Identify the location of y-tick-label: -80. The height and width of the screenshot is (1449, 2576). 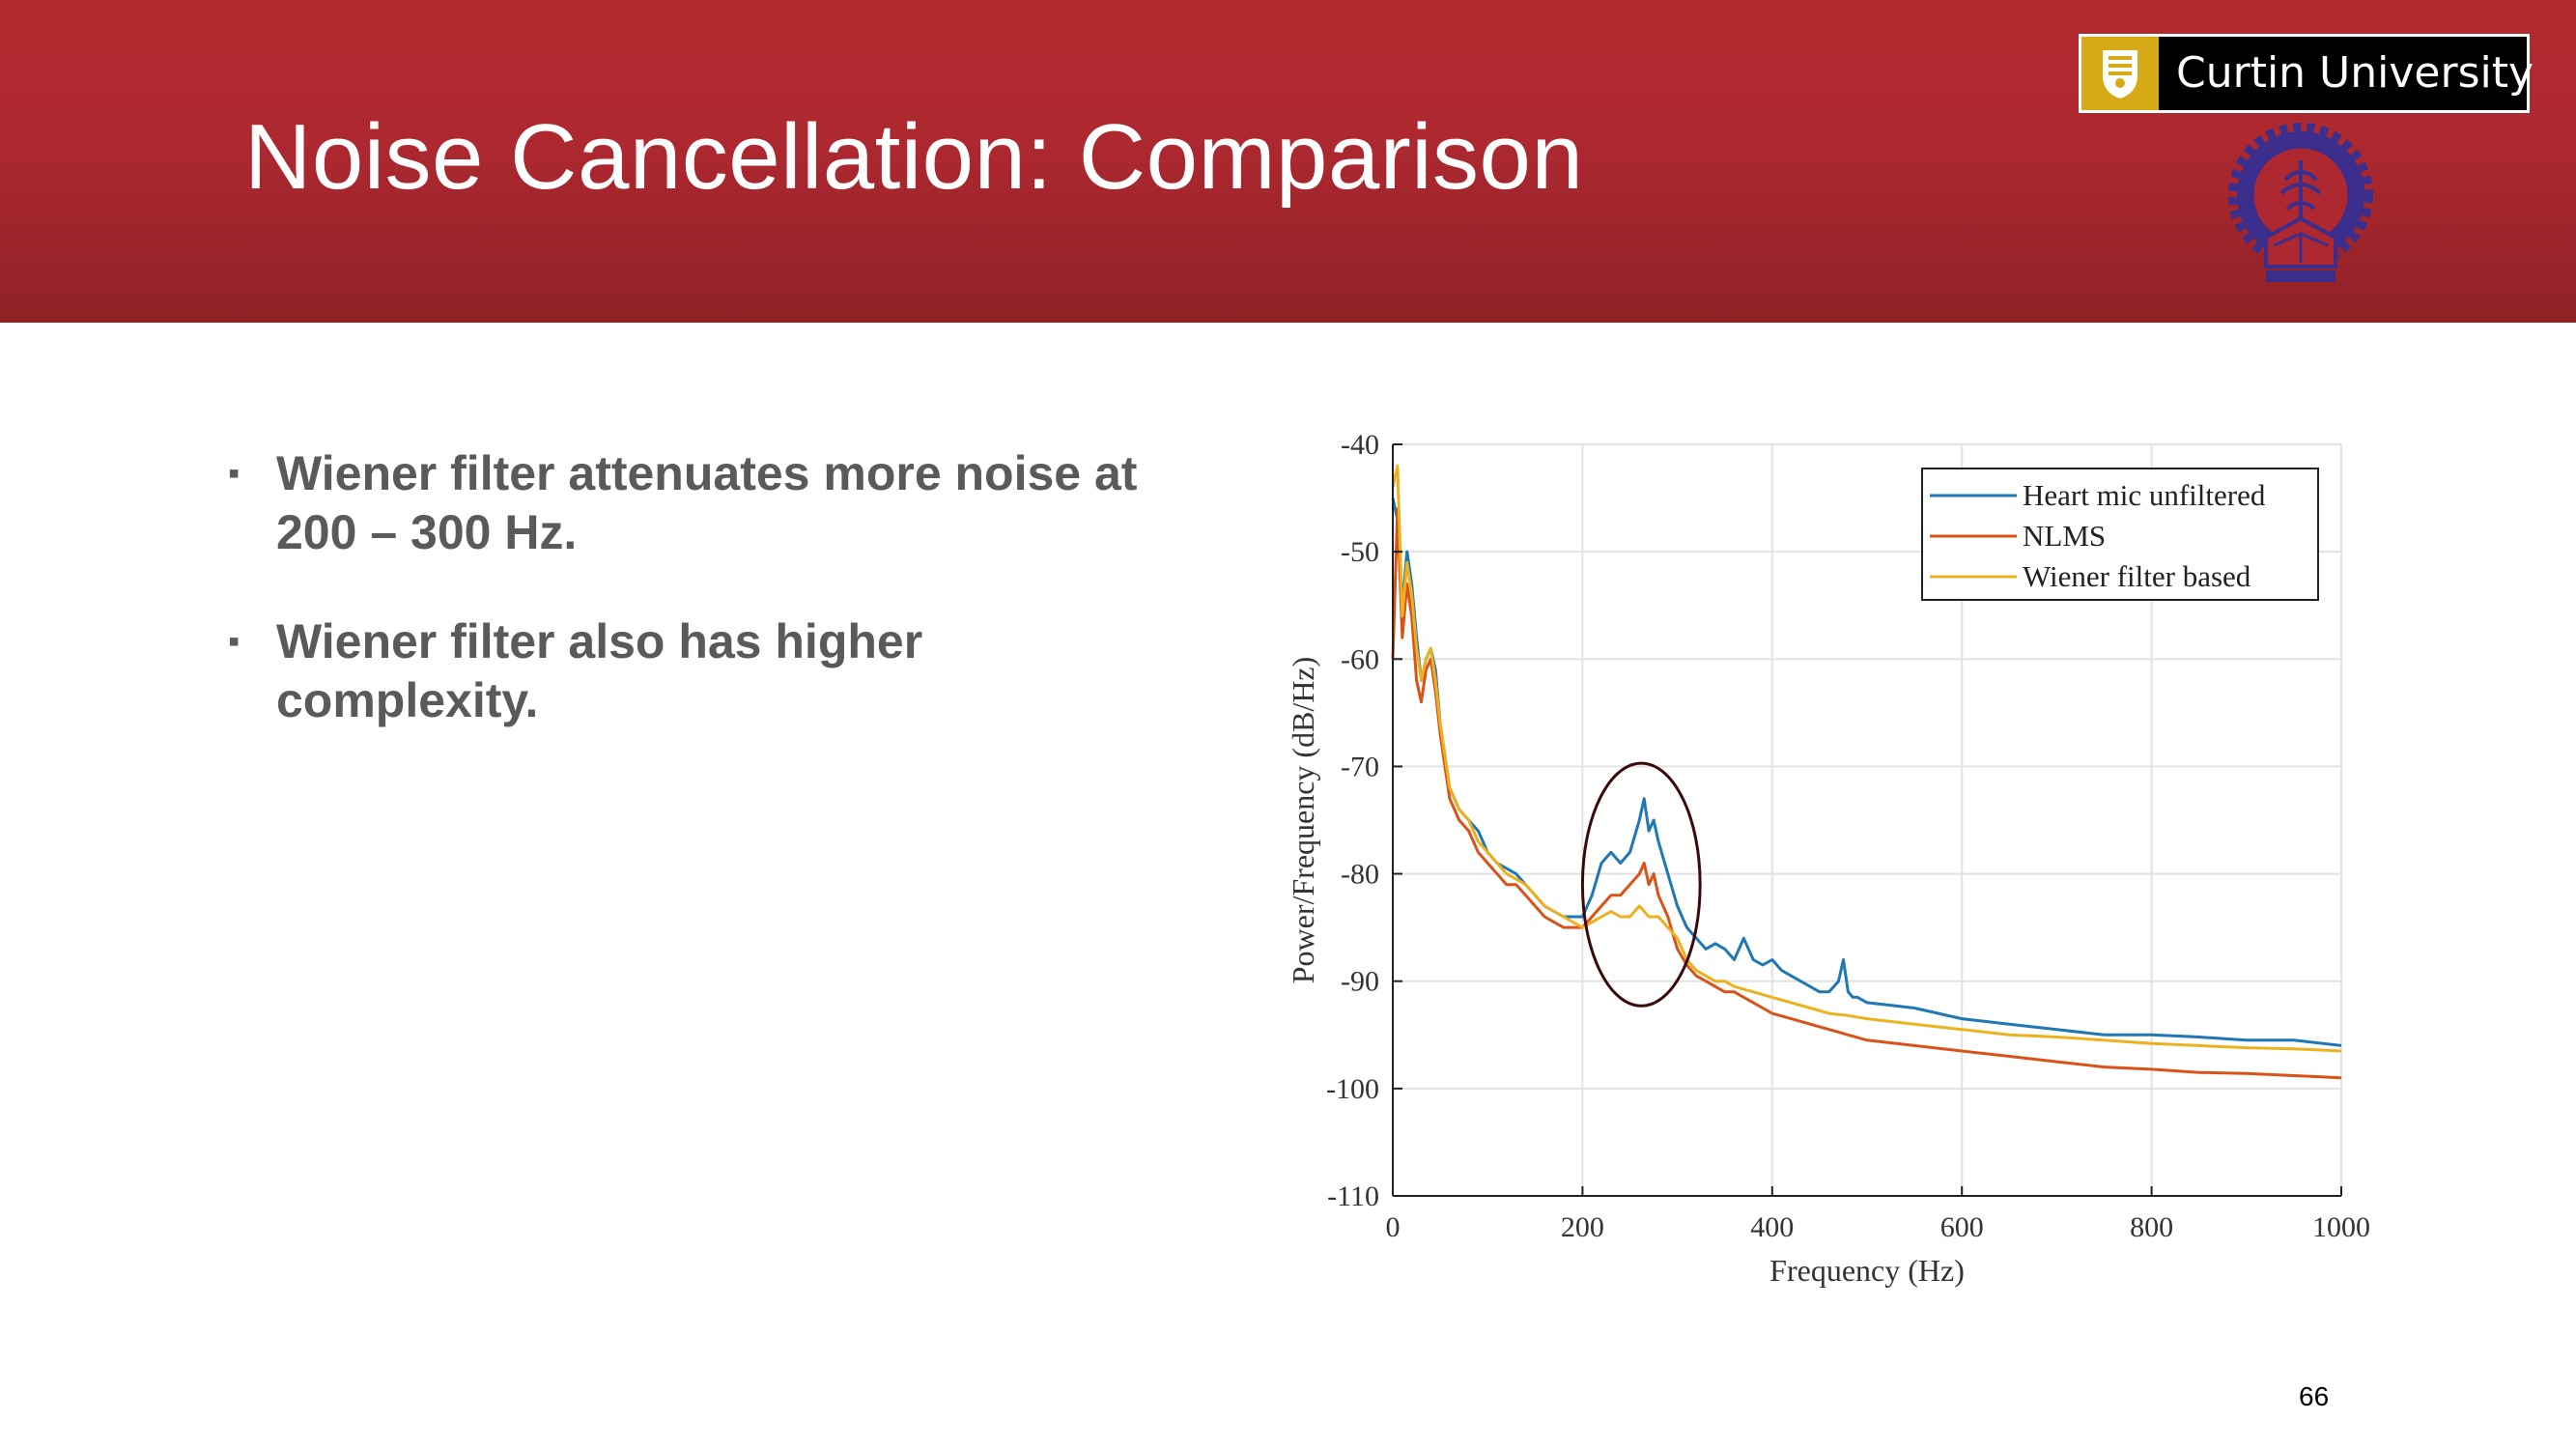
(1360, 875).